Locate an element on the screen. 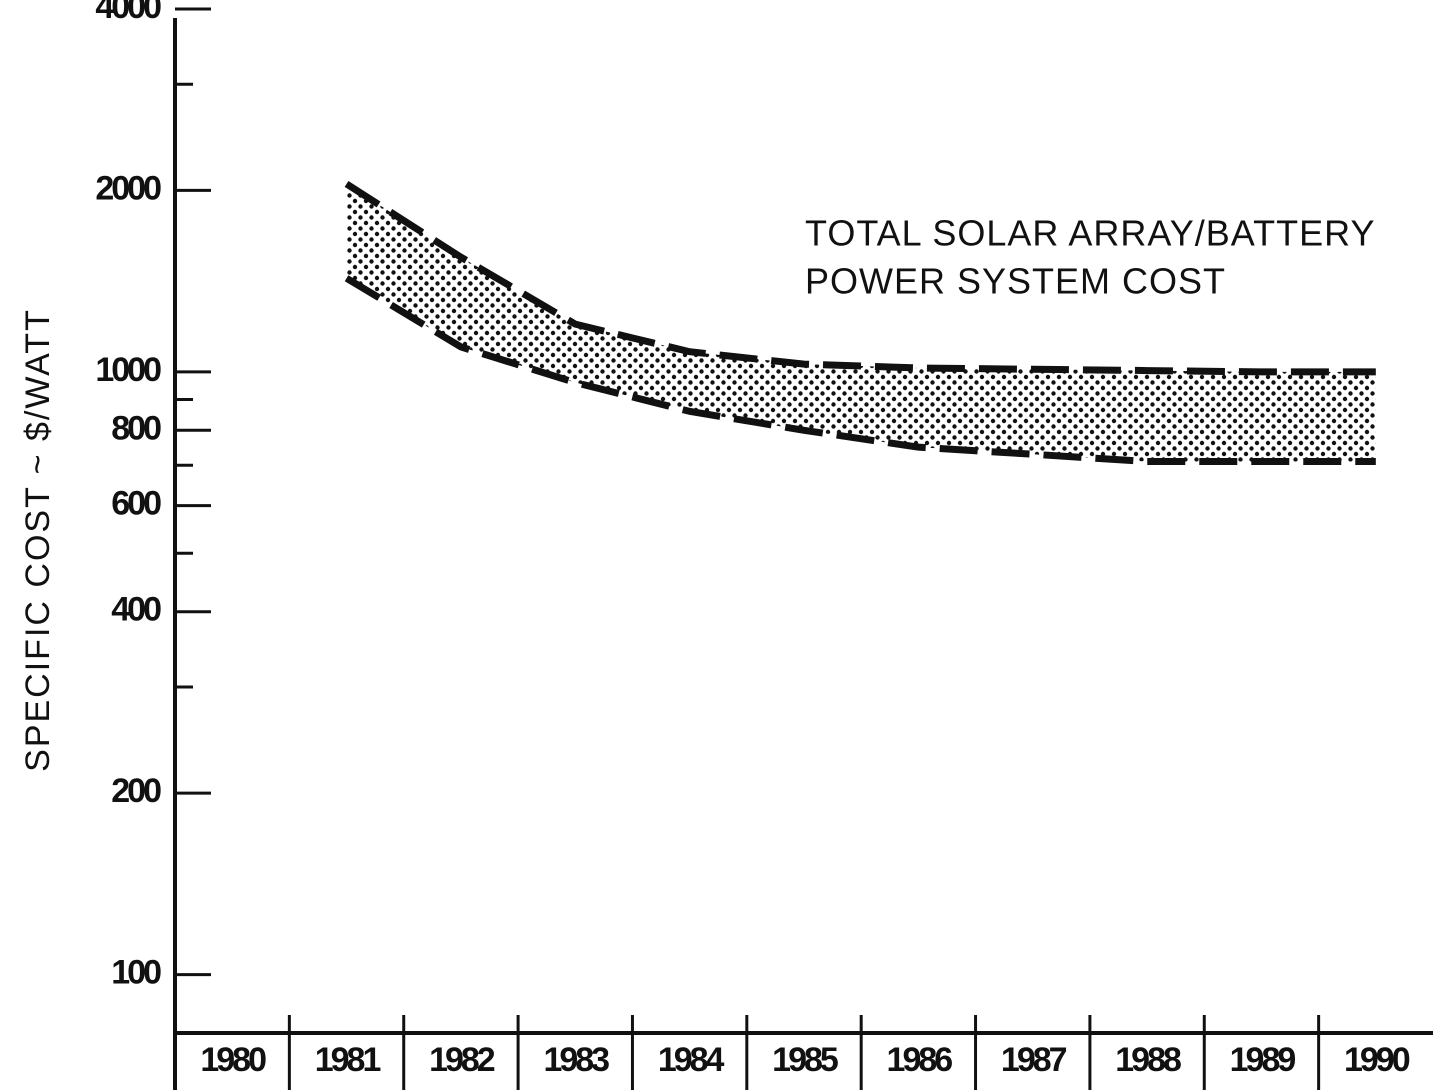  x-tick-label: 1982 is located at coordinates (462, 1060).